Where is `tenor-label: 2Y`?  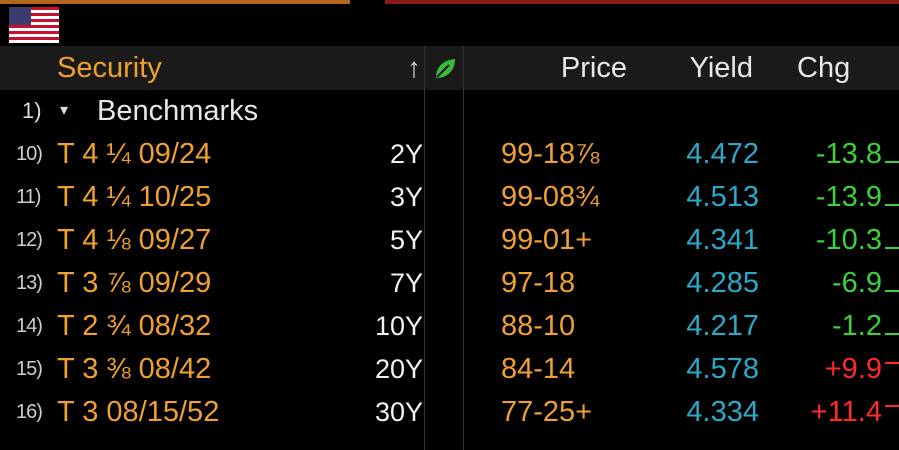 tenor-label: 2Y is located at coordinates (406, 154).